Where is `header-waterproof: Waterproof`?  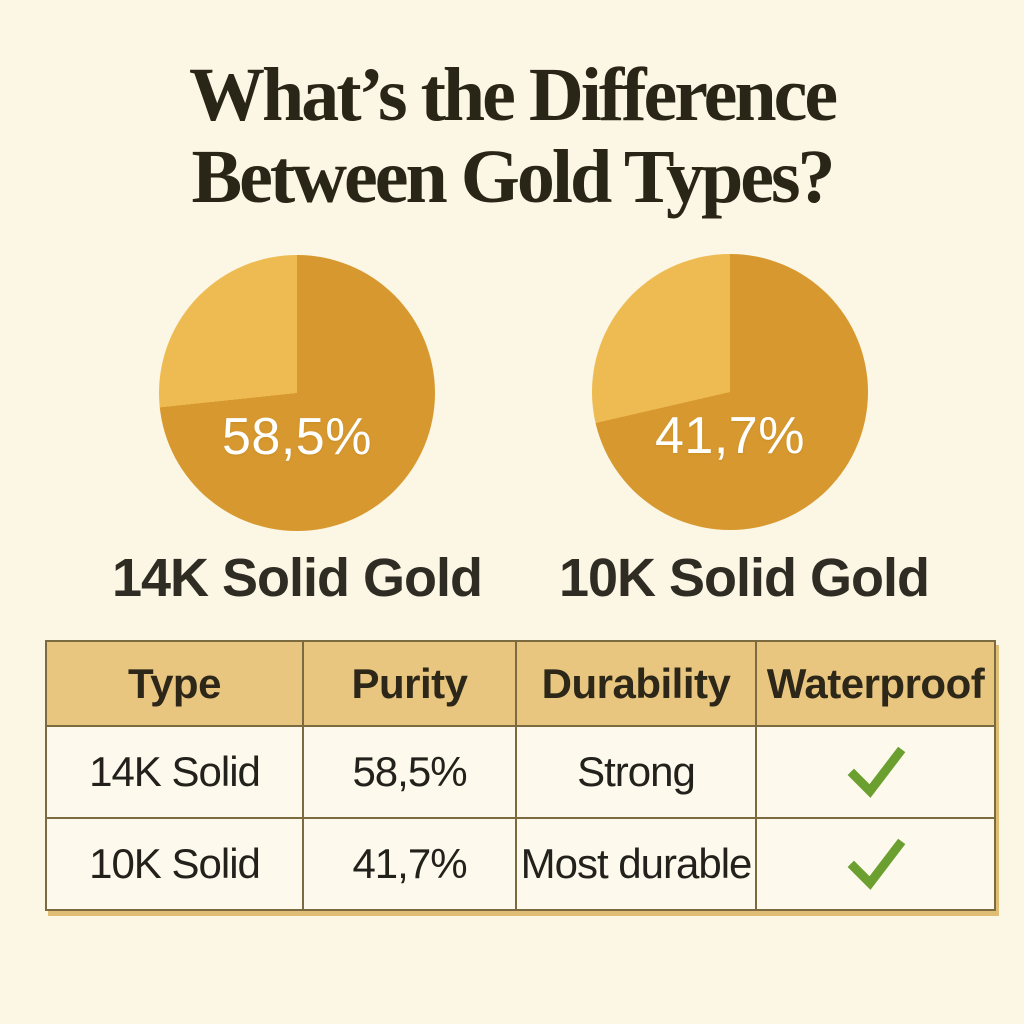 header-waterproof: Waterproof is located at coordinates (875, 683).